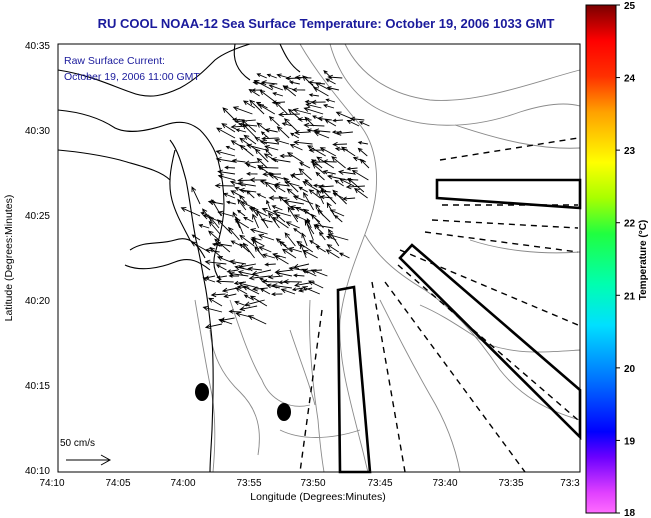  Describe the element at coordinates (51, 483) in the screenshot. I see `x-tick-label: 74:10` at that location.